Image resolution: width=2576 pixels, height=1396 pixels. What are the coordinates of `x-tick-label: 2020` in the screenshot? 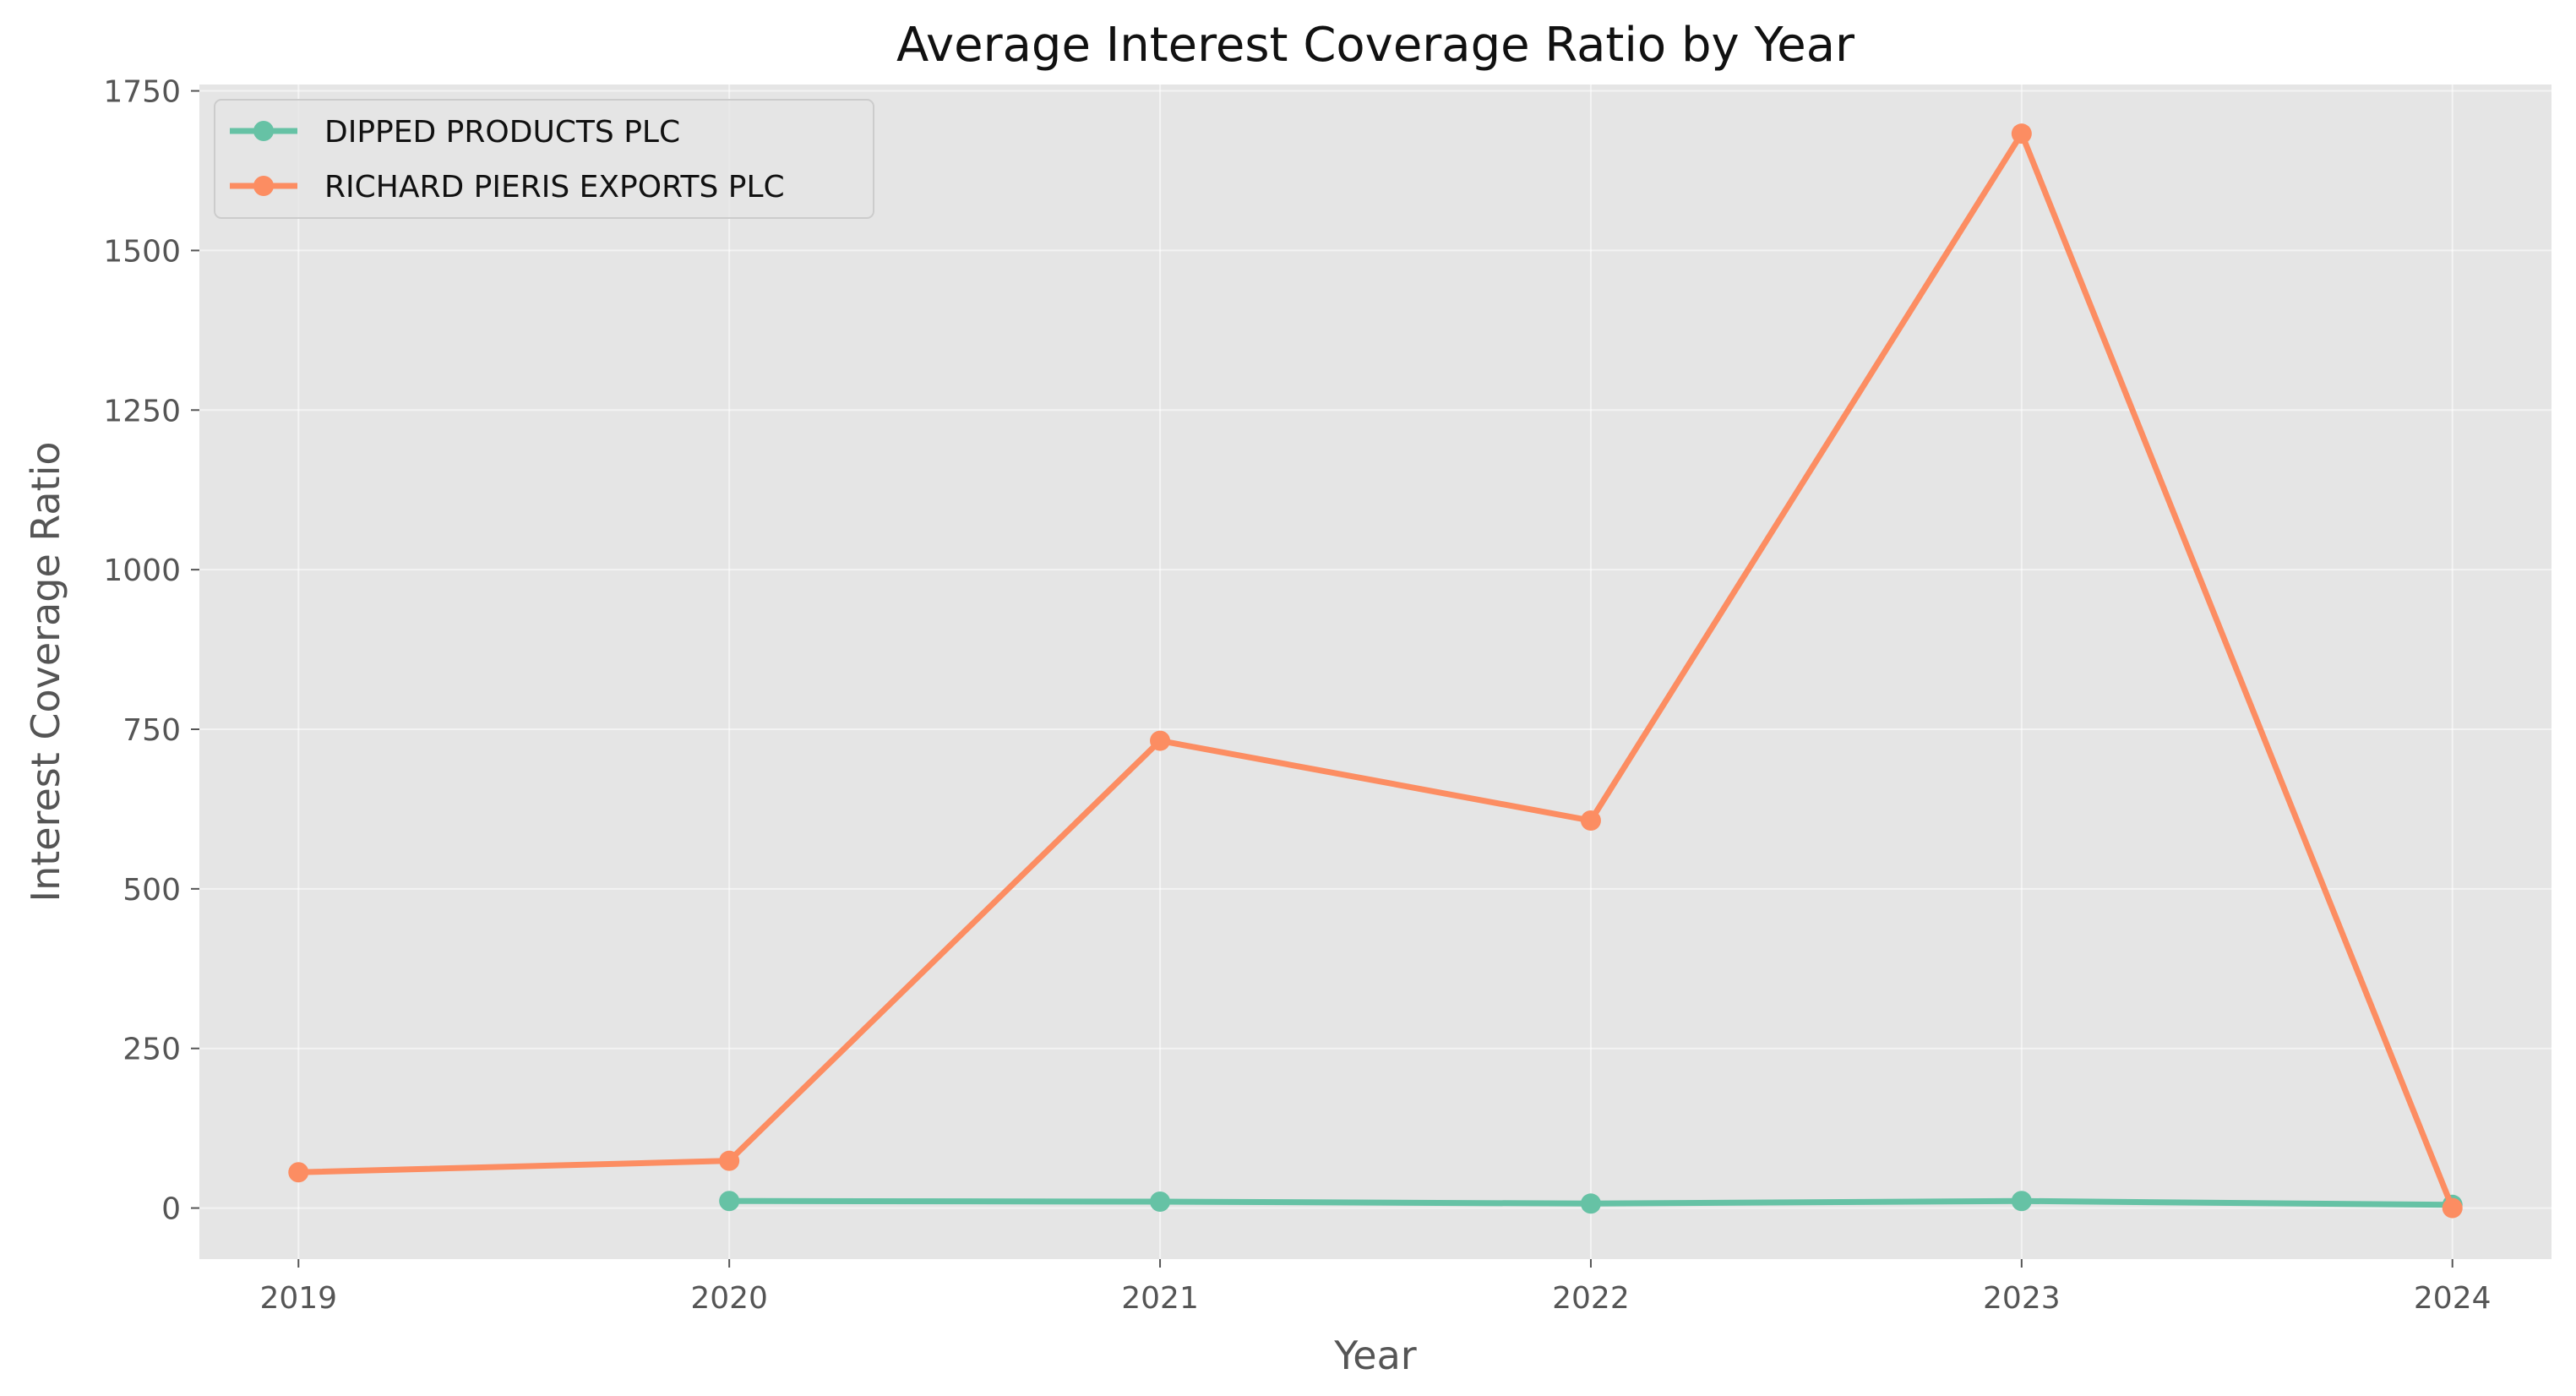 It's located at (729, 1299).